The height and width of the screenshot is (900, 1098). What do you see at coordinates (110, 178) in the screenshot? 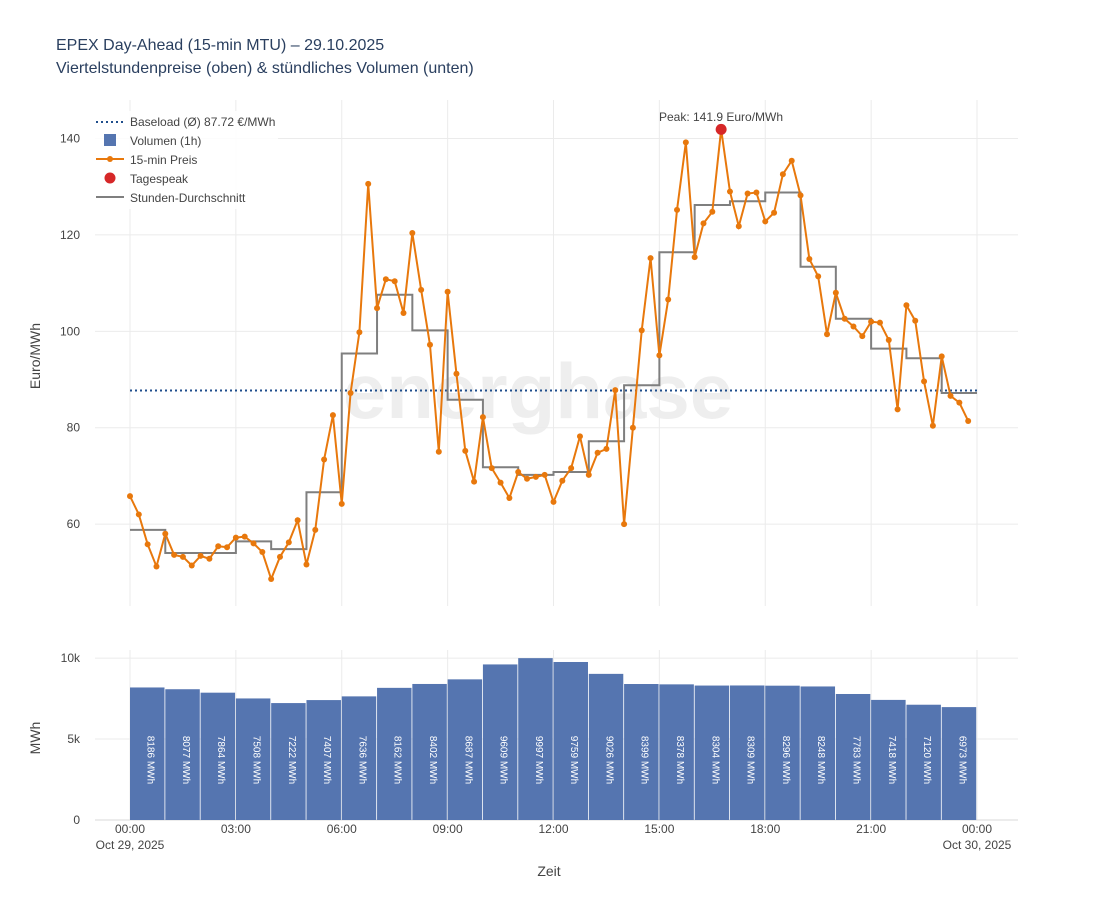
I see `legend-peak-swatch` at bounding box center [110, 178].